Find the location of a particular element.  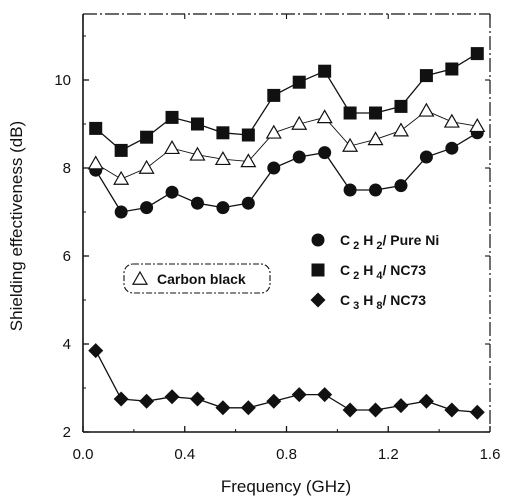

annotation-label: Carbon black is located at coordinates (201, 279).